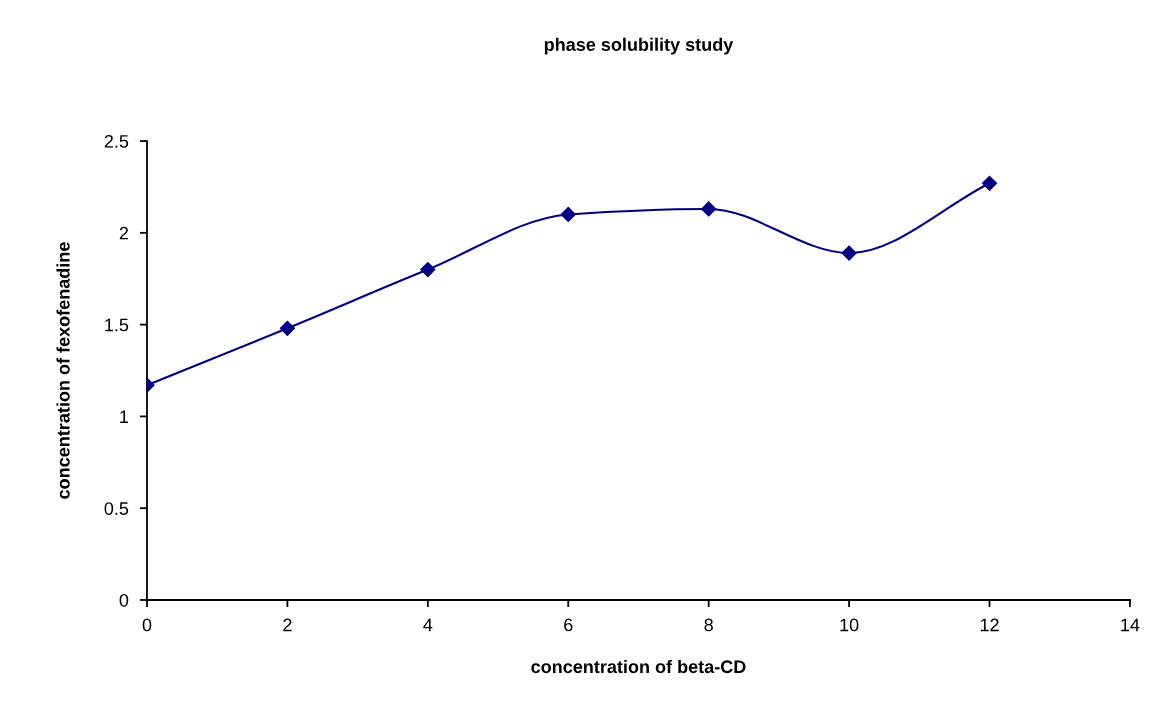 The width and height of the screenshot is (1151, 727). I want to click on x-tick-label: 8, so click(708, 625).